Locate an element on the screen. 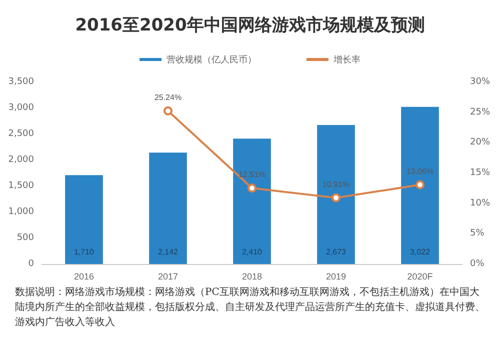 This screenshot has height=362, width=500. y2-tick-label: 5% is located at coordinates (477, 233).